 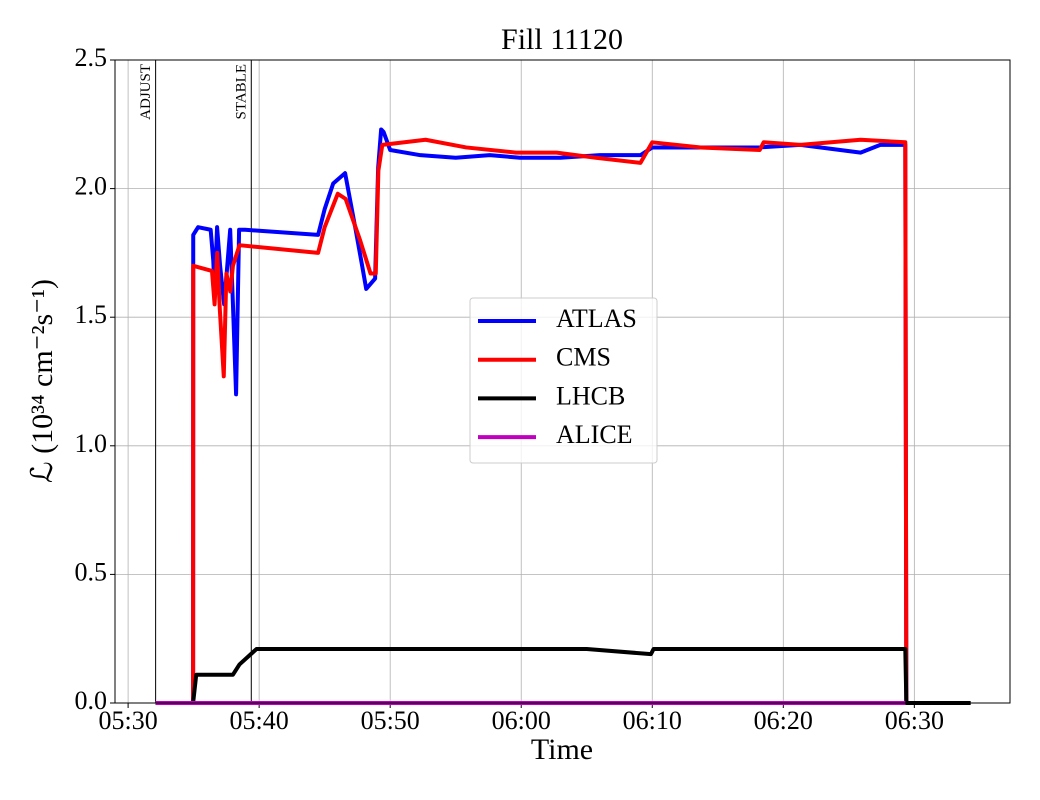 I want to click on chart-title: Fill 11120, so click(x=562, y=39).